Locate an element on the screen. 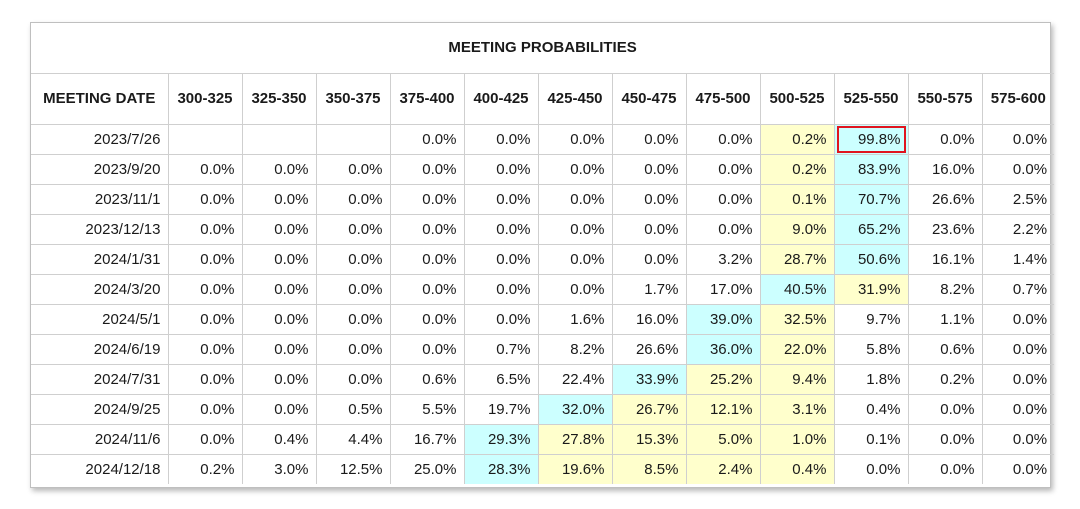 The image size is (1080, 509). probability-cell: 83.9% is located at coordinates (871, 169).